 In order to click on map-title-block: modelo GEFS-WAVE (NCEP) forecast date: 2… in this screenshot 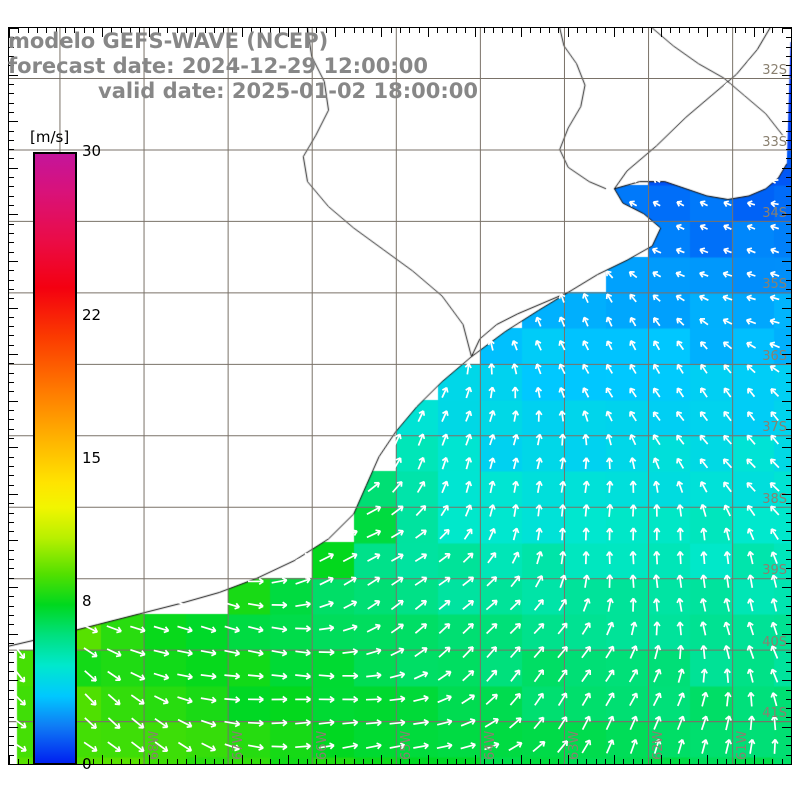, I will do `click(288, 66)`.